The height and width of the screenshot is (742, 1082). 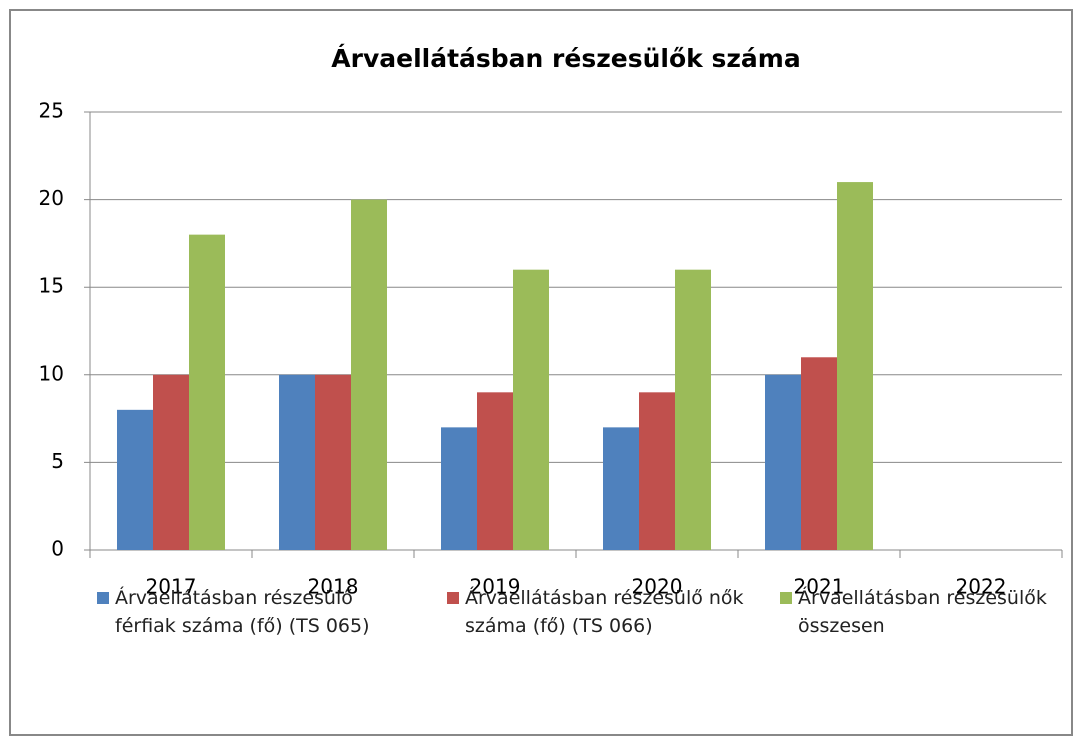 What do you see at coordinates (565, 58) in the screenshot?
I see `chart-title: Árvaellátásban részesülők száma` at bounding box center [565, 58].